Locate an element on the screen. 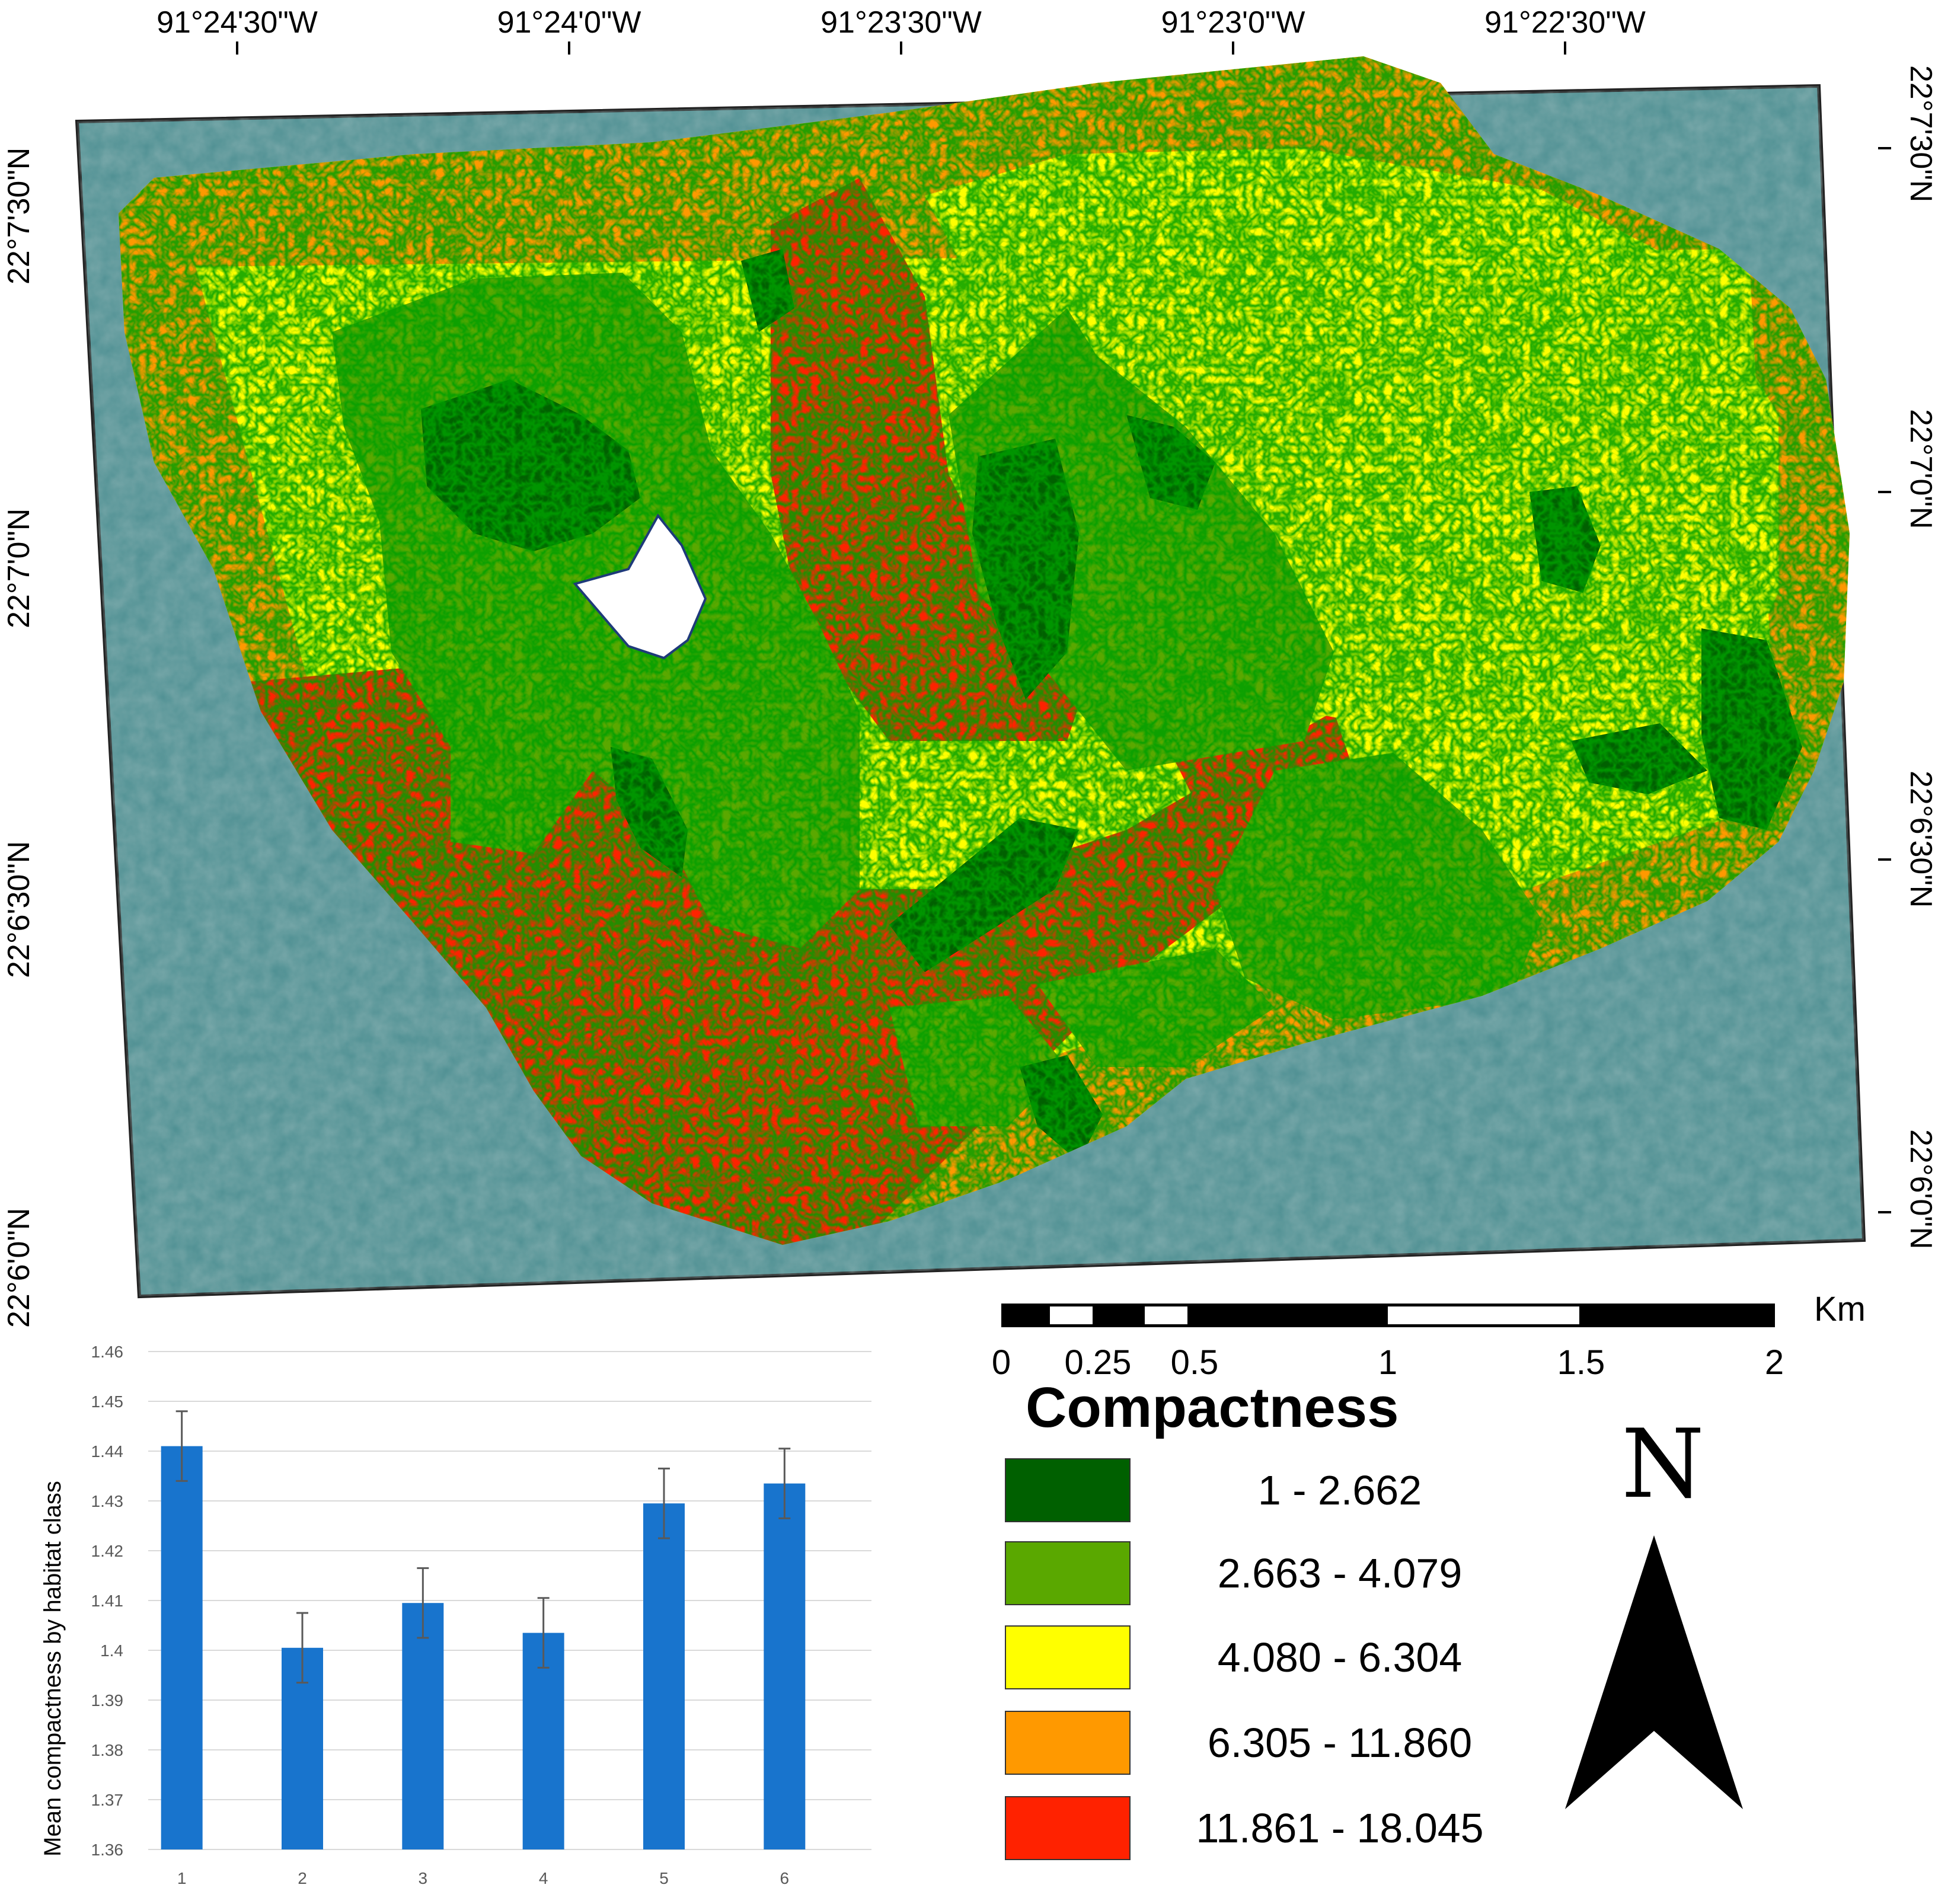  chart-y-label: Mean compactness by habitat class is located at coordinates (53, 1669).